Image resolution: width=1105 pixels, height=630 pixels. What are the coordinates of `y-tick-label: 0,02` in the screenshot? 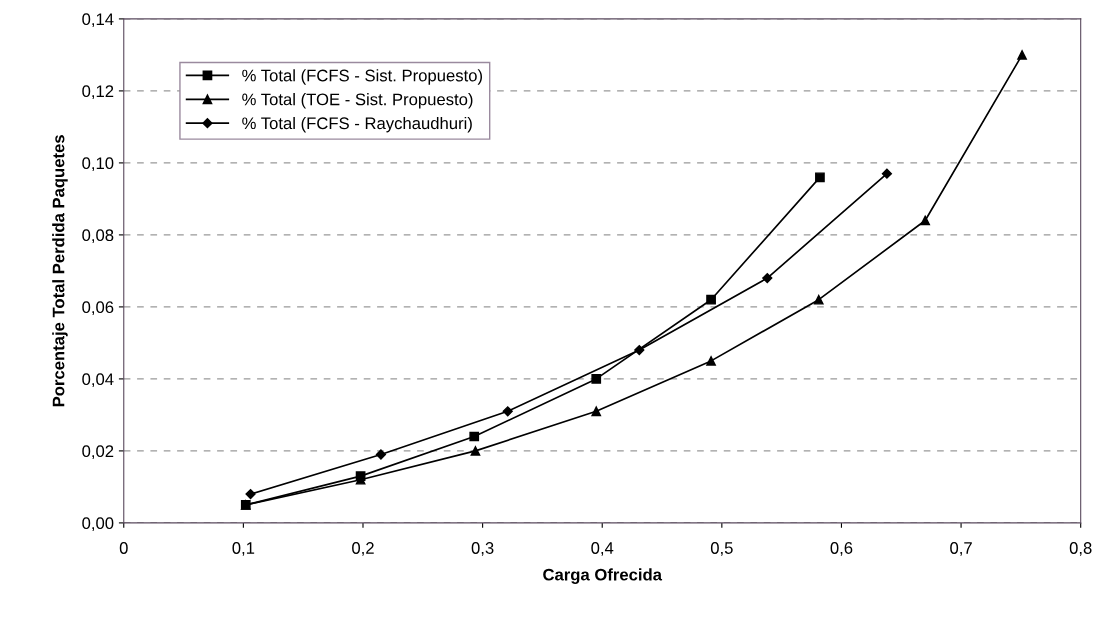 It's located at (98, 452).